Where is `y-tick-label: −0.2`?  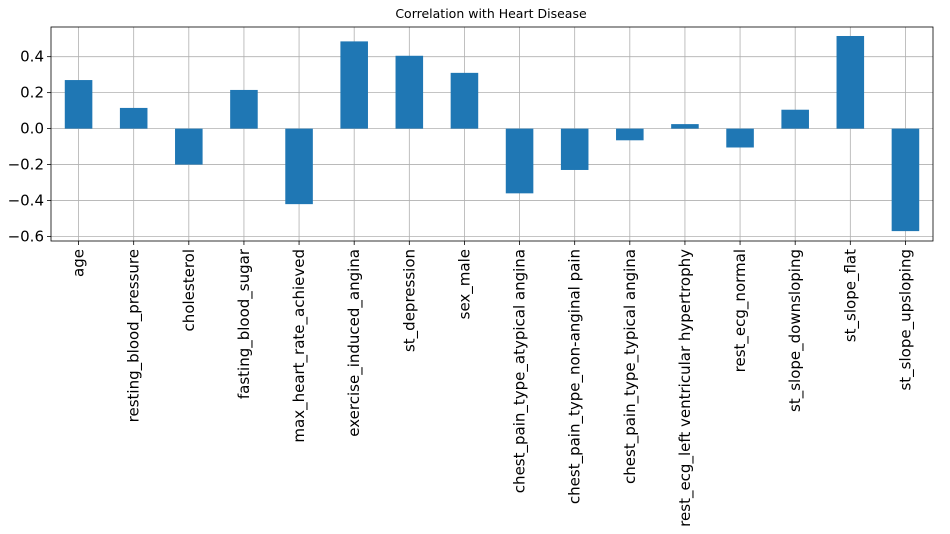
y-tick-label: −0.2 is located at coordinates (26, 165).